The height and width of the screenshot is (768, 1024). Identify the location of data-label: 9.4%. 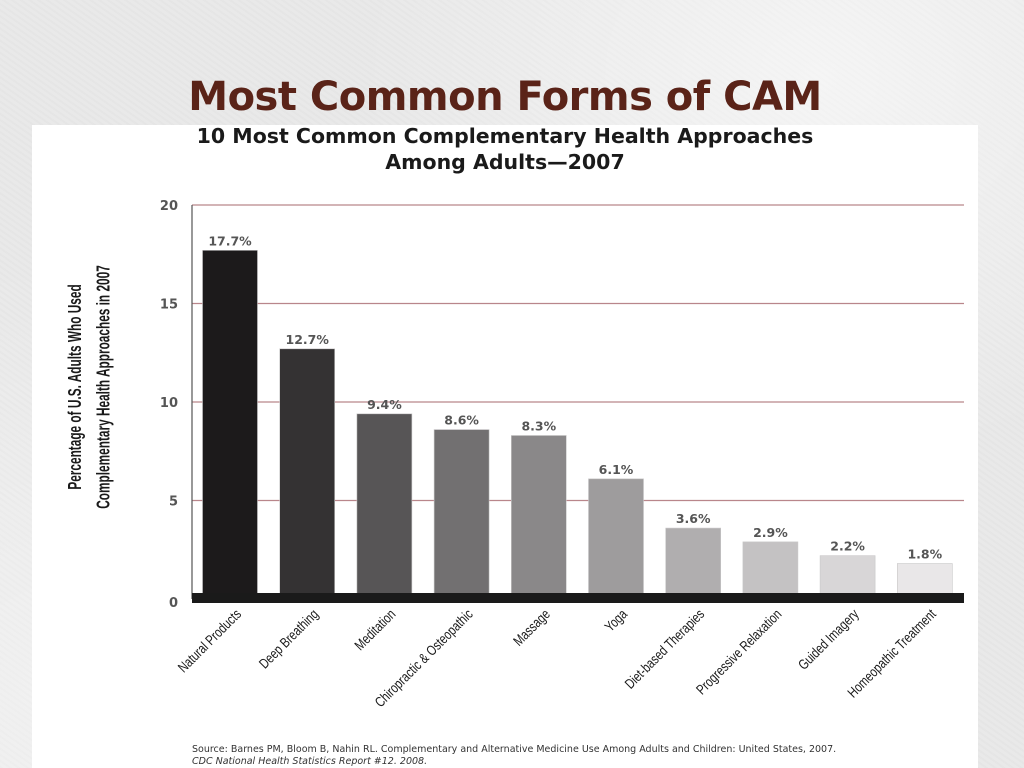
(384, 404).